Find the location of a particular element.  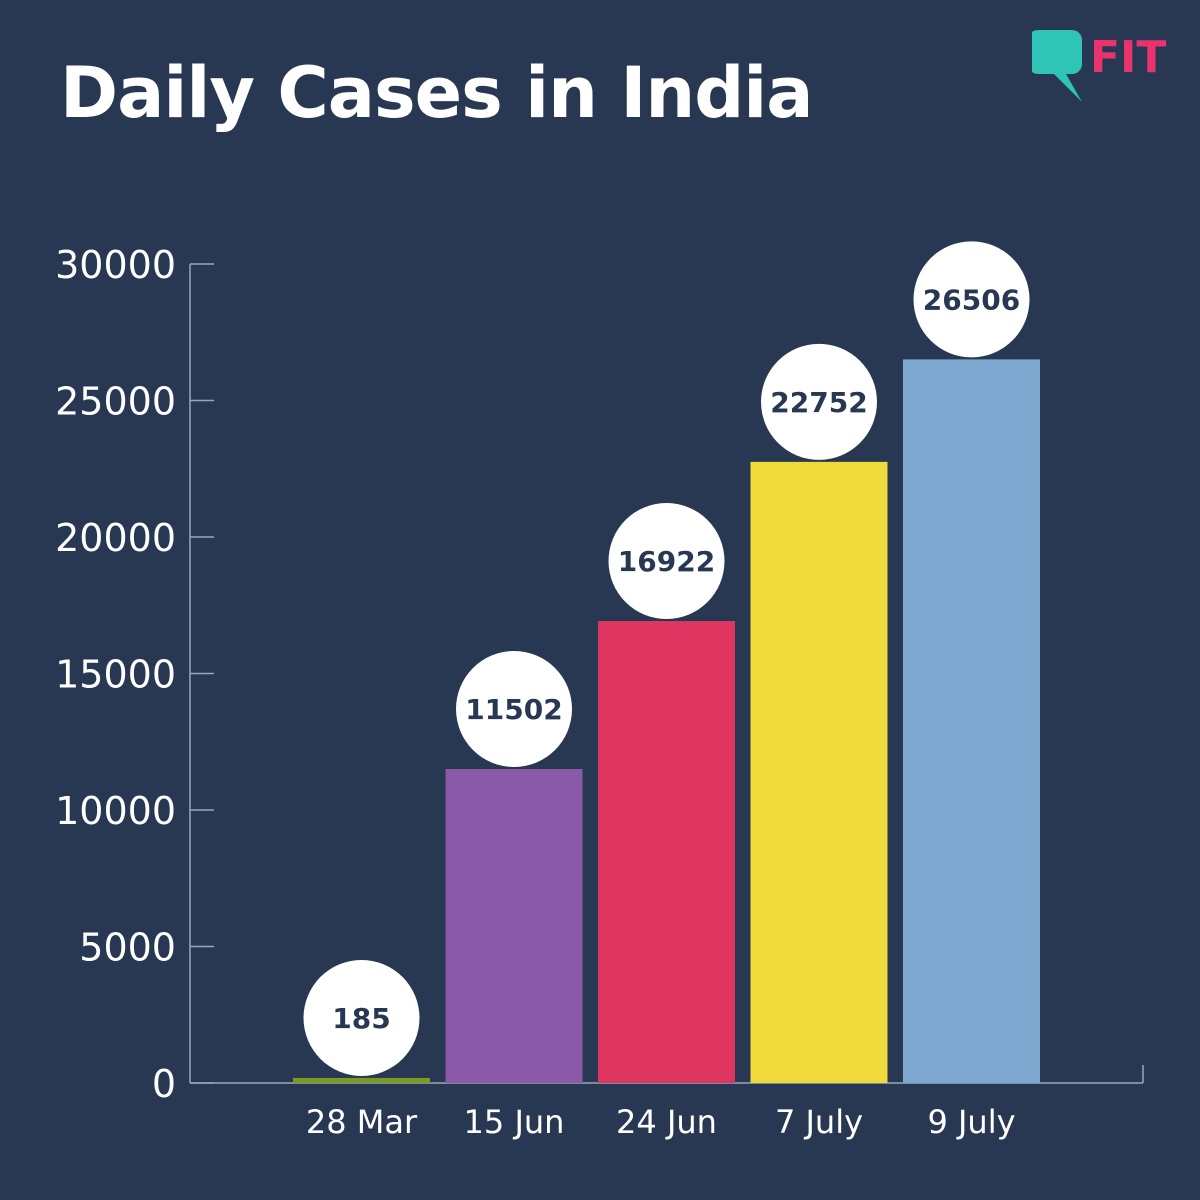

x-tick-label: 9 July is located at coordinates (971, 1122).